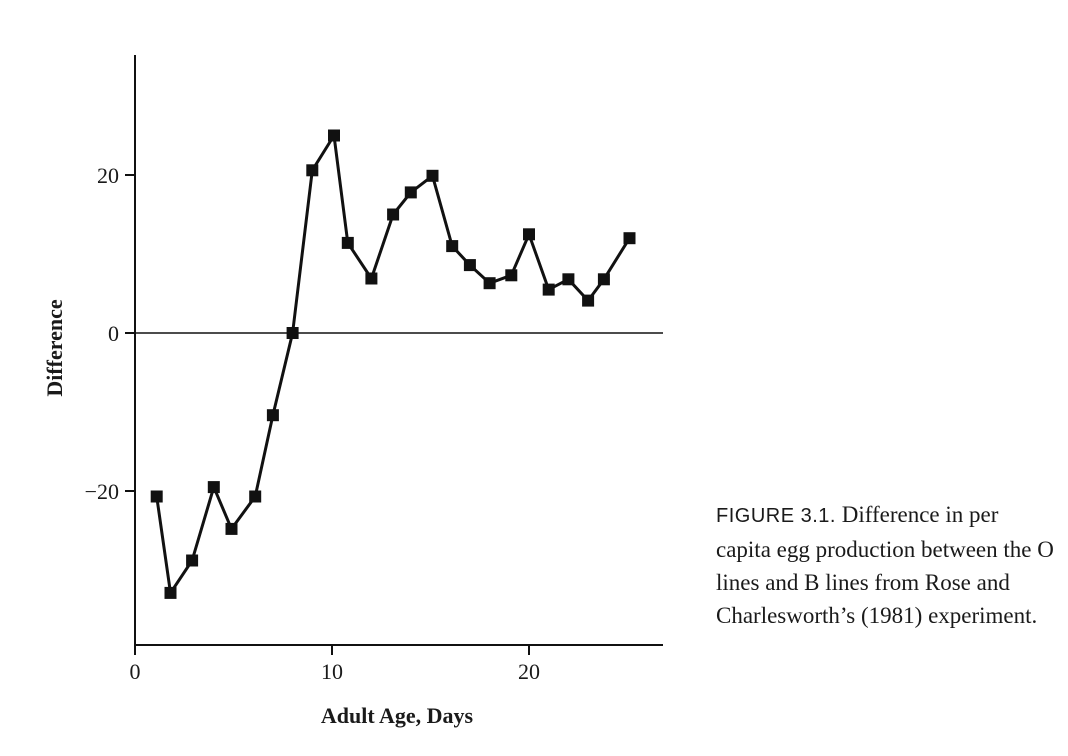  Describe the element at coordinates (108, 175) in the screenshot. I see `y-tick-label: 20` at that location.